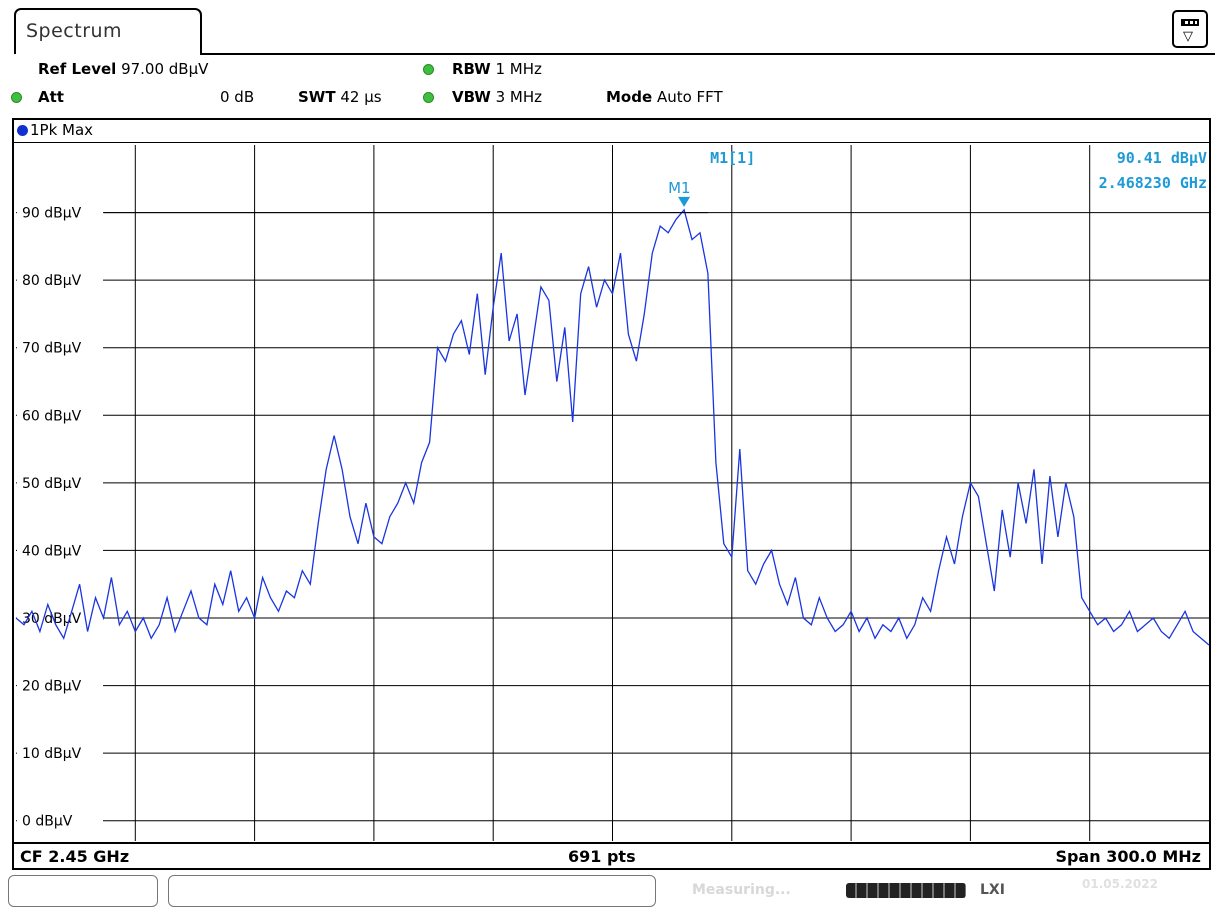  Describe the element at coordinates (689, 97) in the screenshot. I see `mode-value: Auto FFT` at that location.